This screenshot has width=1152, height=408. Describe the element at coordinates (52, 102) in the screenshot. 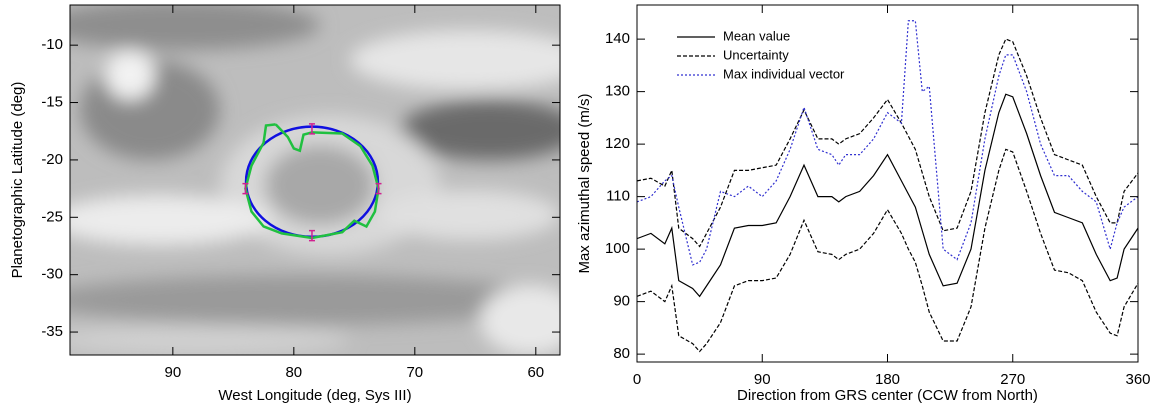

I see `y-tick-label: -15` at that location.